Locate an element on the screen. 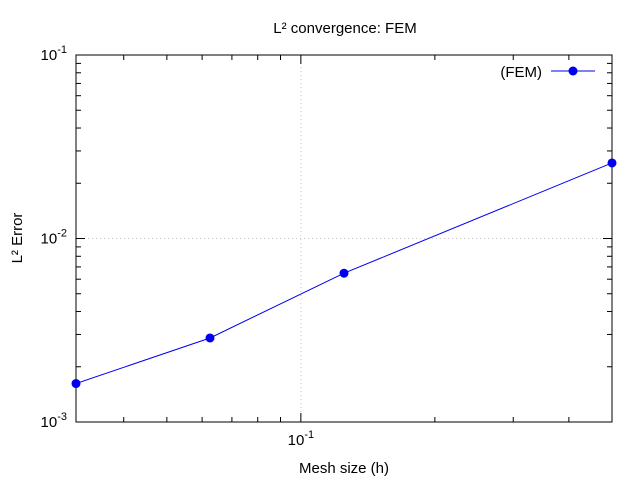 Image resolution: width=640 pixels, height=480 pixels. y-tick-label: 10⁻³ is located at coordinates (54, 421).